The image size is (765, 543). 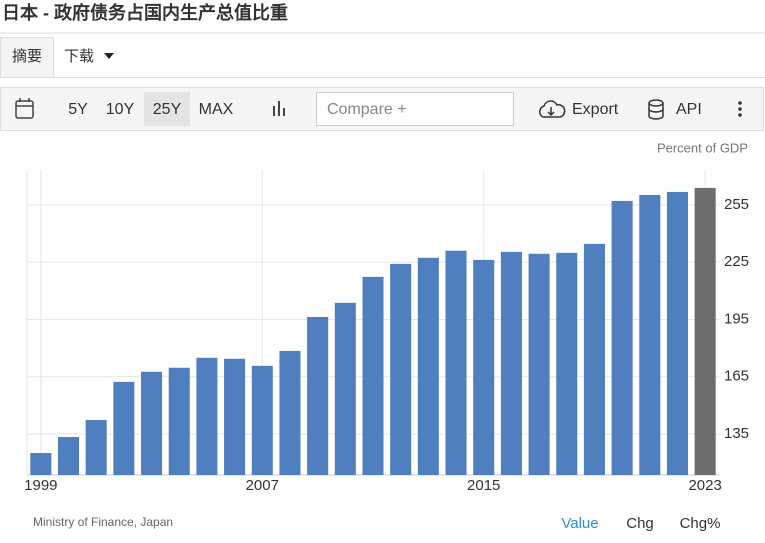 What do you see at coordinates (367, 109) in the screenshot?
I see `compare-placeholder: Compare +` at bounding box center [367, 109].